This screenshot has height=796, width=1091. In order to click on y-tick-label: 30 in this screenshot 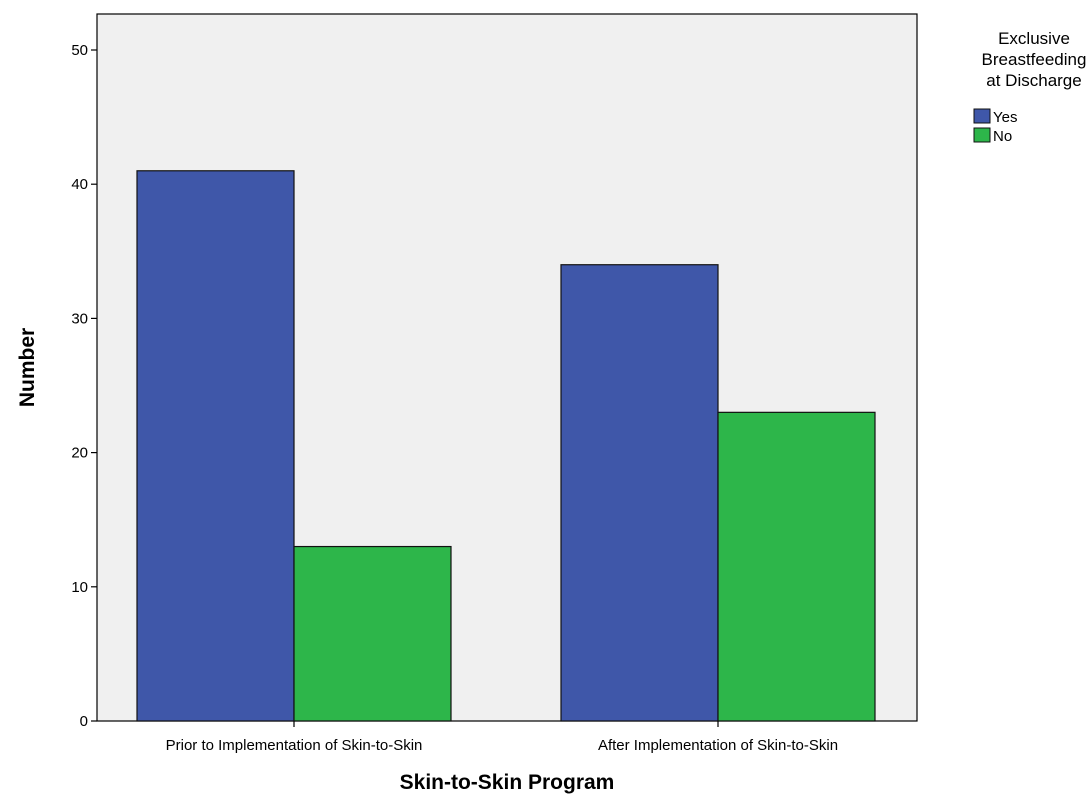, I will do `click(79, 318)`.